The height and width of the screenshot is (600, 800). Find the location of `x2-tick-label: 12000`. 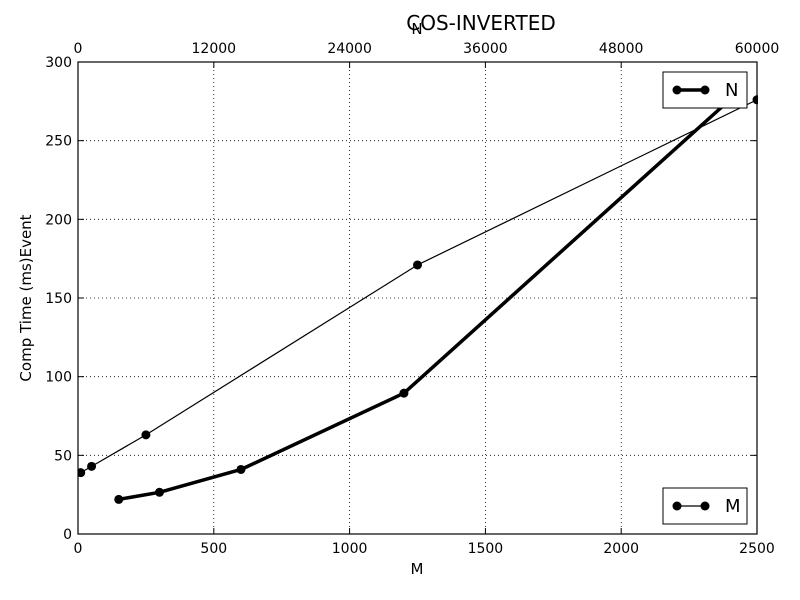

x2-tick-label: 12000 is located at coordinates (214, 49).